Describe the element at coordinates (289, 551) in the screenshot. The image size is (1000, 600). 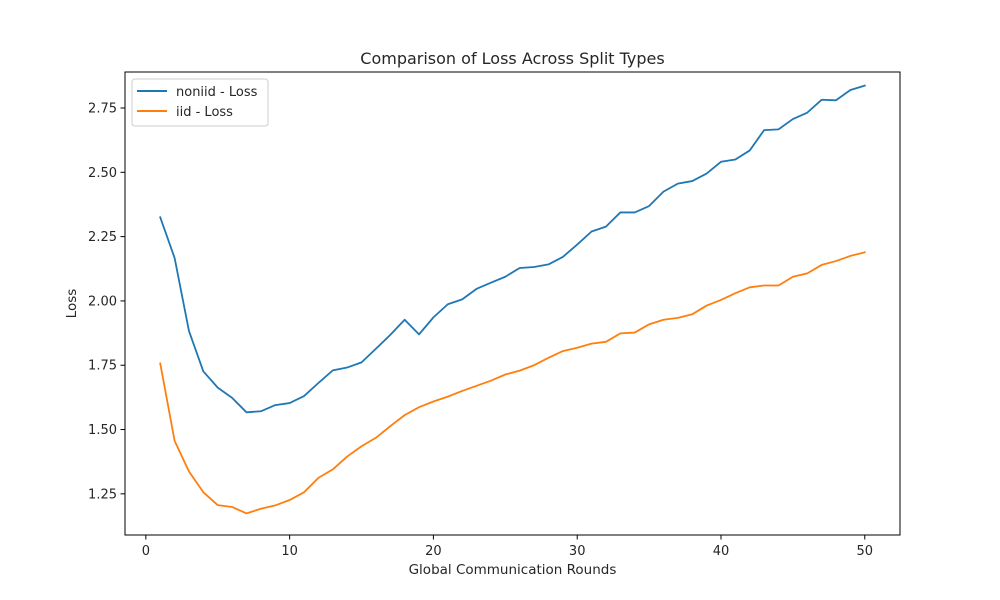
I see `x-tick-label: 10` at that location.